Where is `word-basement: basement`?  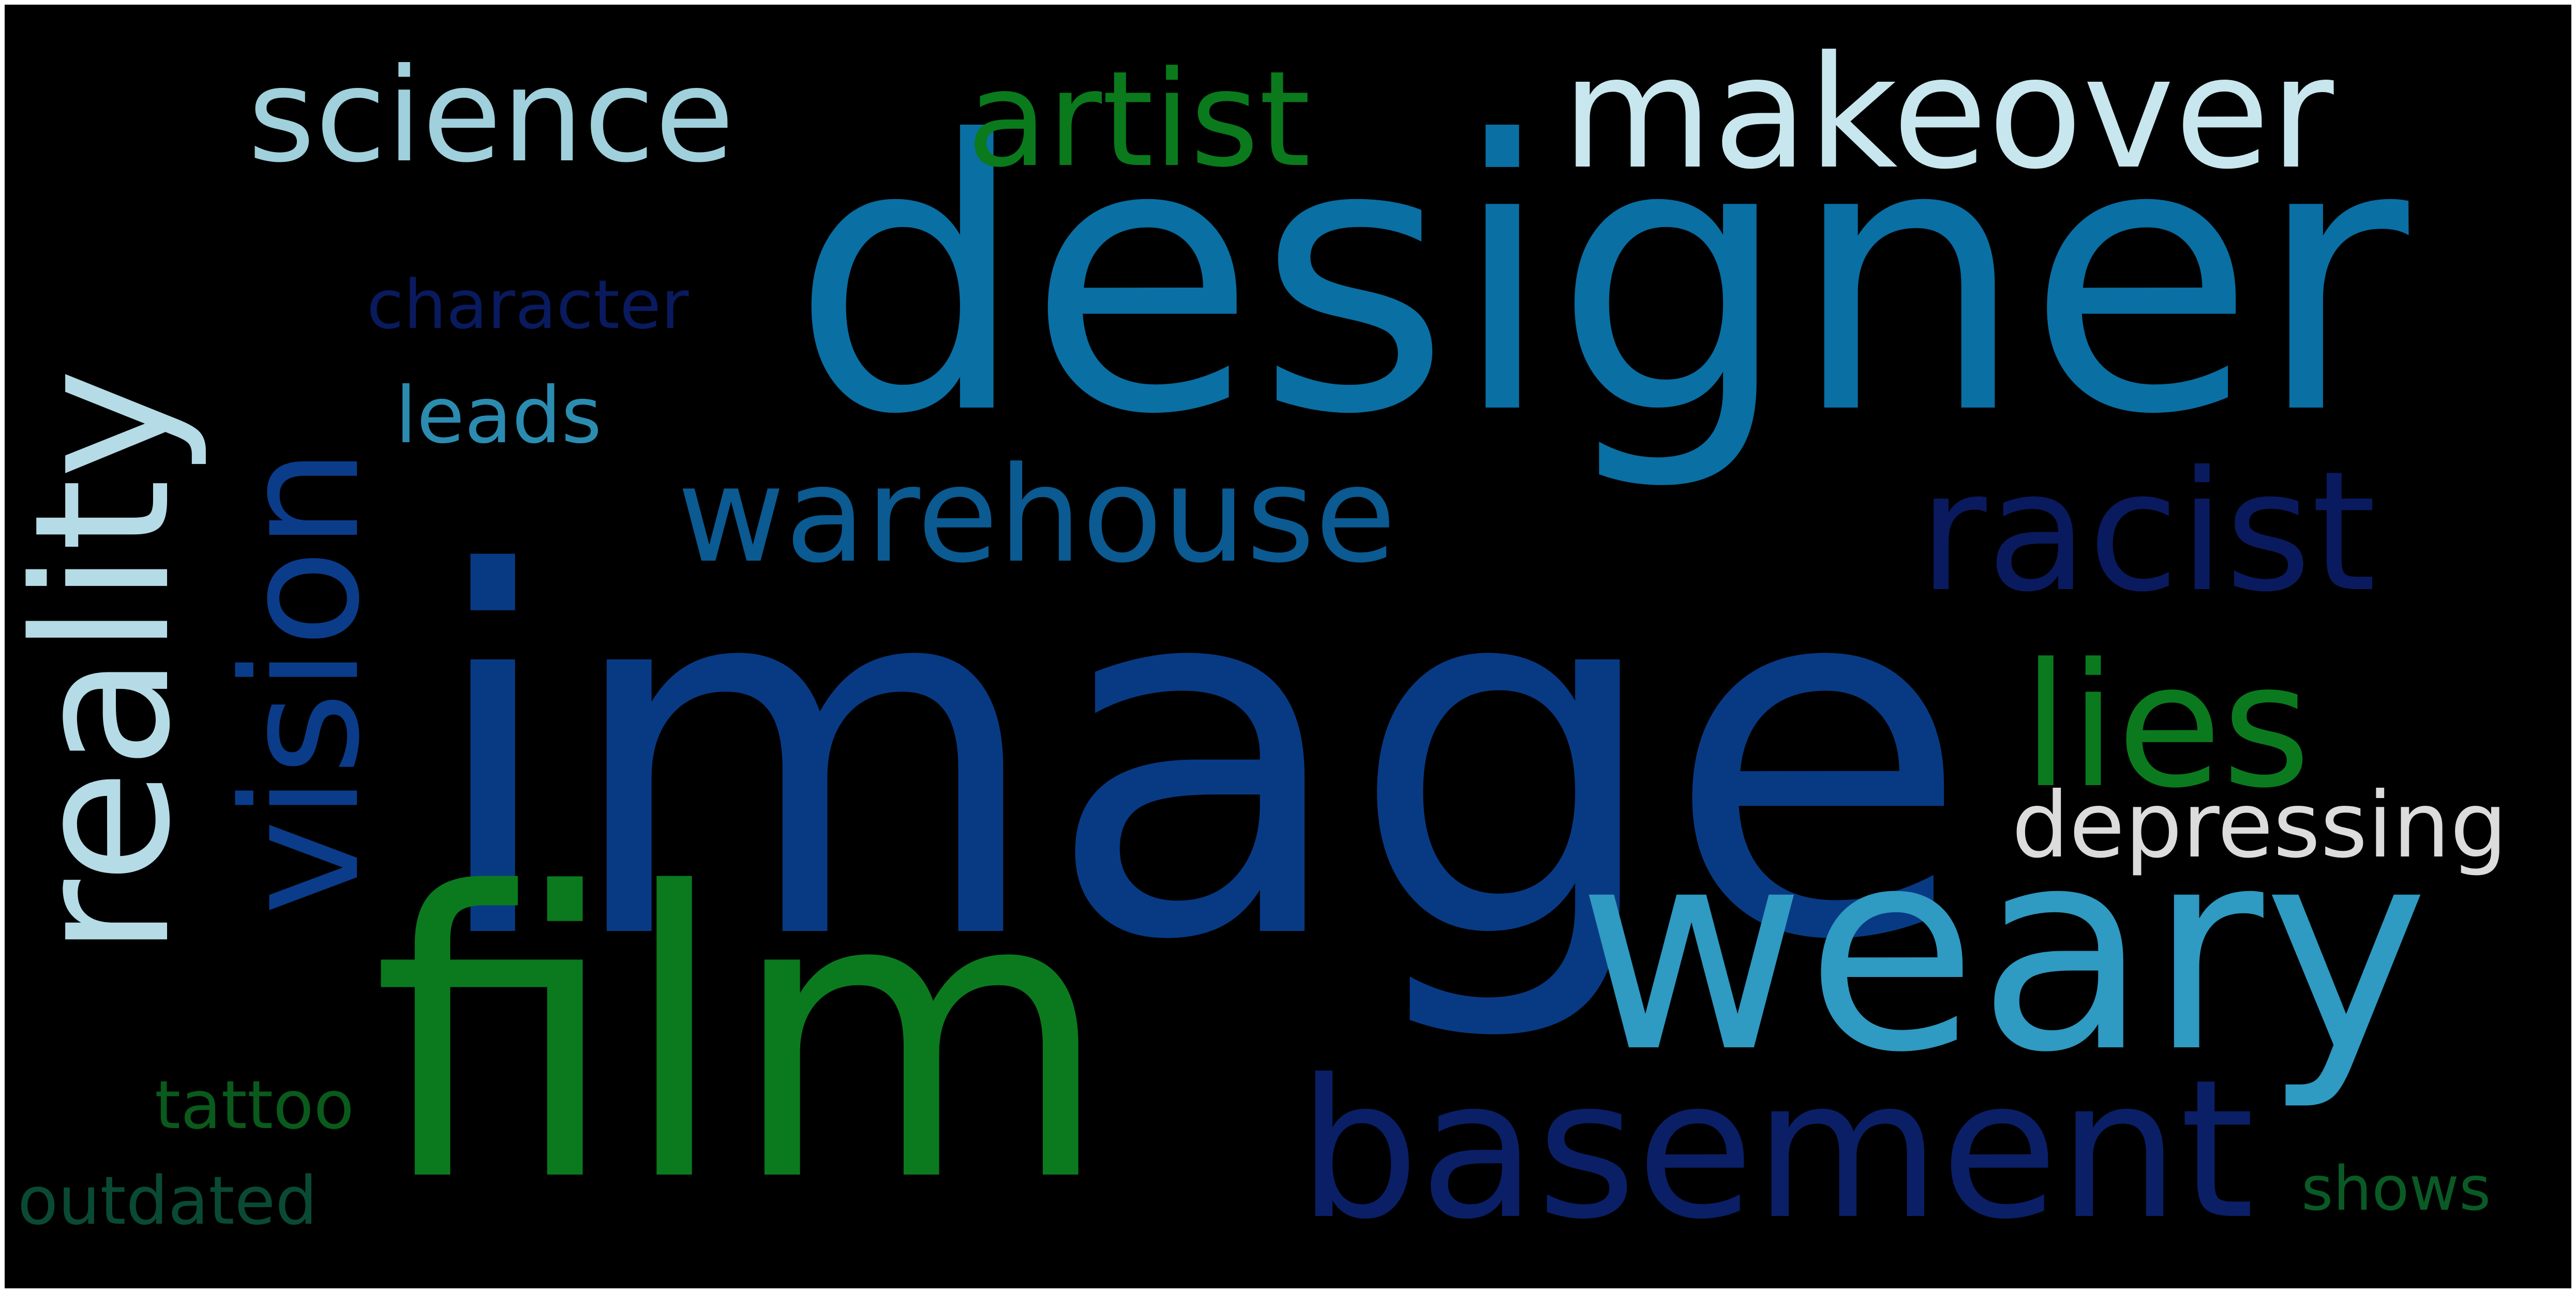
word-basement: basement is located at coordinates (1776, 1150).